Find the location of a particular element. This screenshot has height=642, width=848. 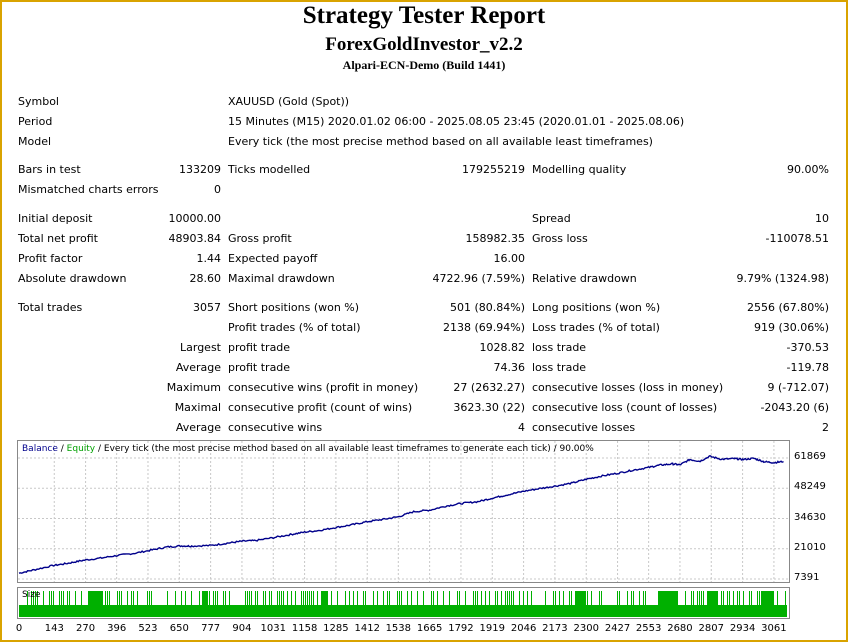

stats-cell: Profit trades (% of total) is located at coordinates (294, 327).